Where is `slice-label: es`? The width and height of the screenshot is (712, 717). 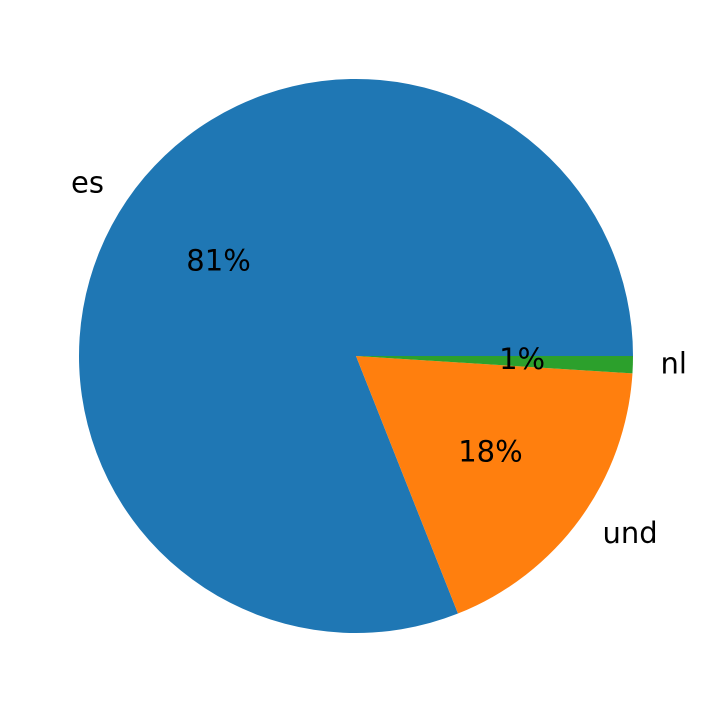
slice-label: es is located at coordinates (87, 183).